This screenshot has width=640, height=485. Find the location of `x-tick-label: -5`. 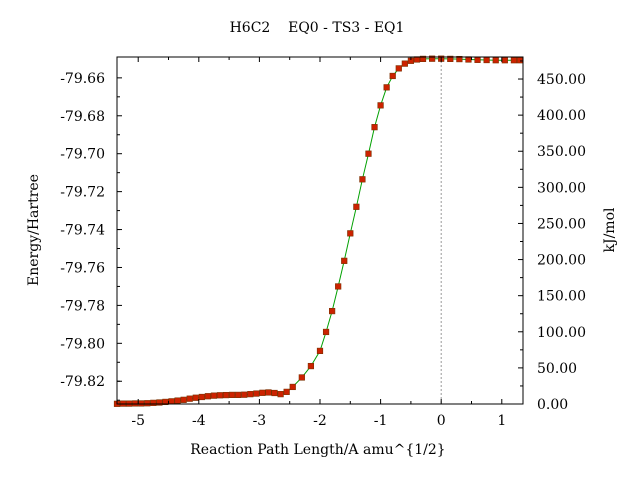

x-tick-label: -5 is located at coordinates (138, 421).